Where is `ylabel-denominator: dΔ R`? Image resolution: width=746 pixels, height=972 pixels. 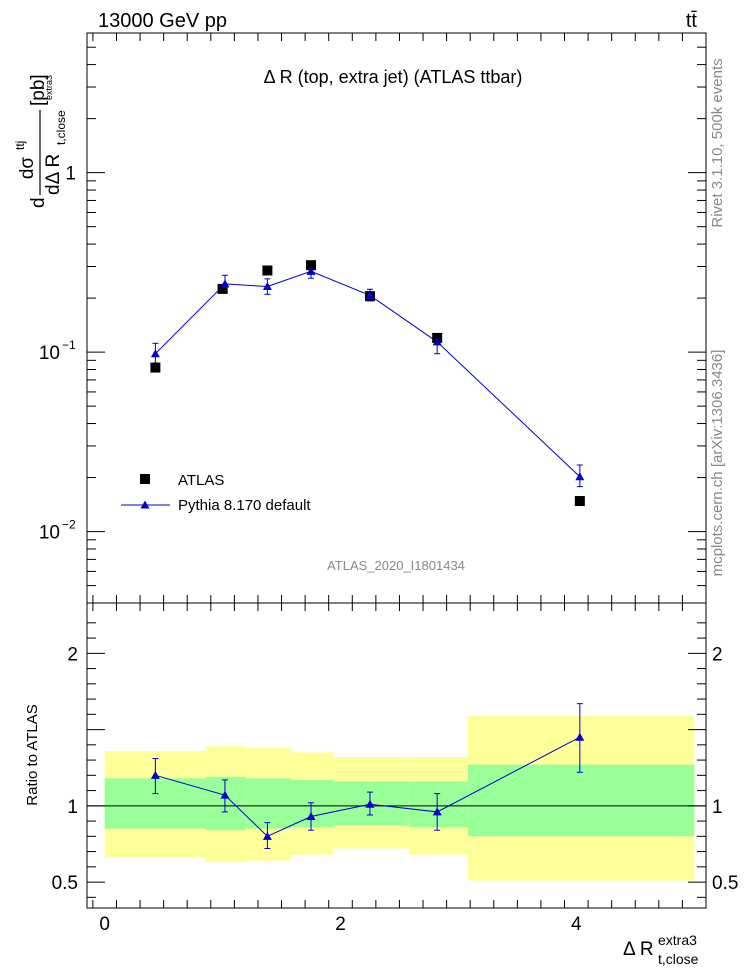
ylabel-denominator: dΔ R is located at coordinates (53, 174).